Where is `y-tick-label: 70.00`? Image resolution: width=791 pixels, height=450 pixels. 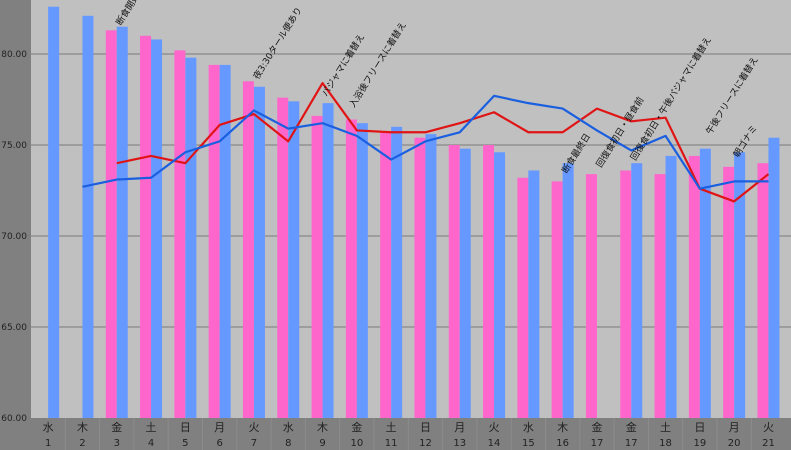 y-tick-label: 70.00 is located at coordinates (14, 237).